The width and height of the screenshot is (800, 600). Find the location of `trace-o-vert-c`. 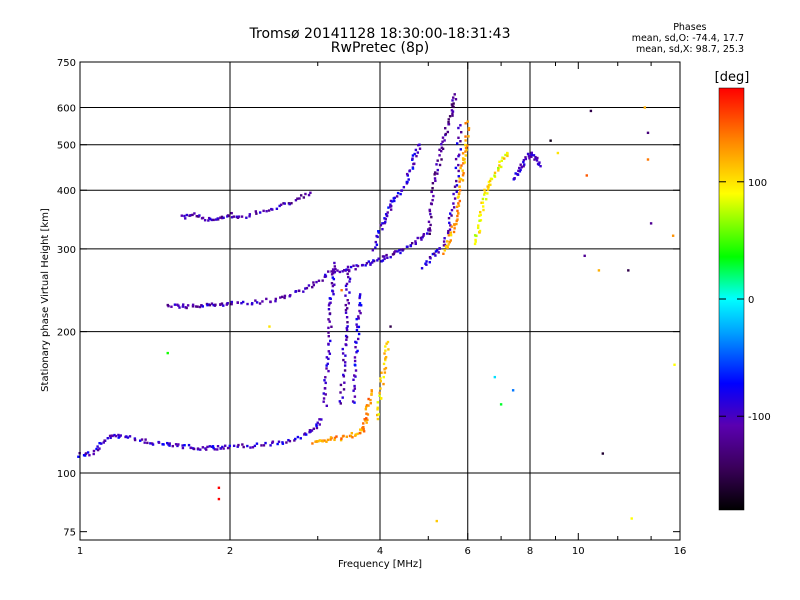

trace-o-vert-c is located at coordinates (357, 348).